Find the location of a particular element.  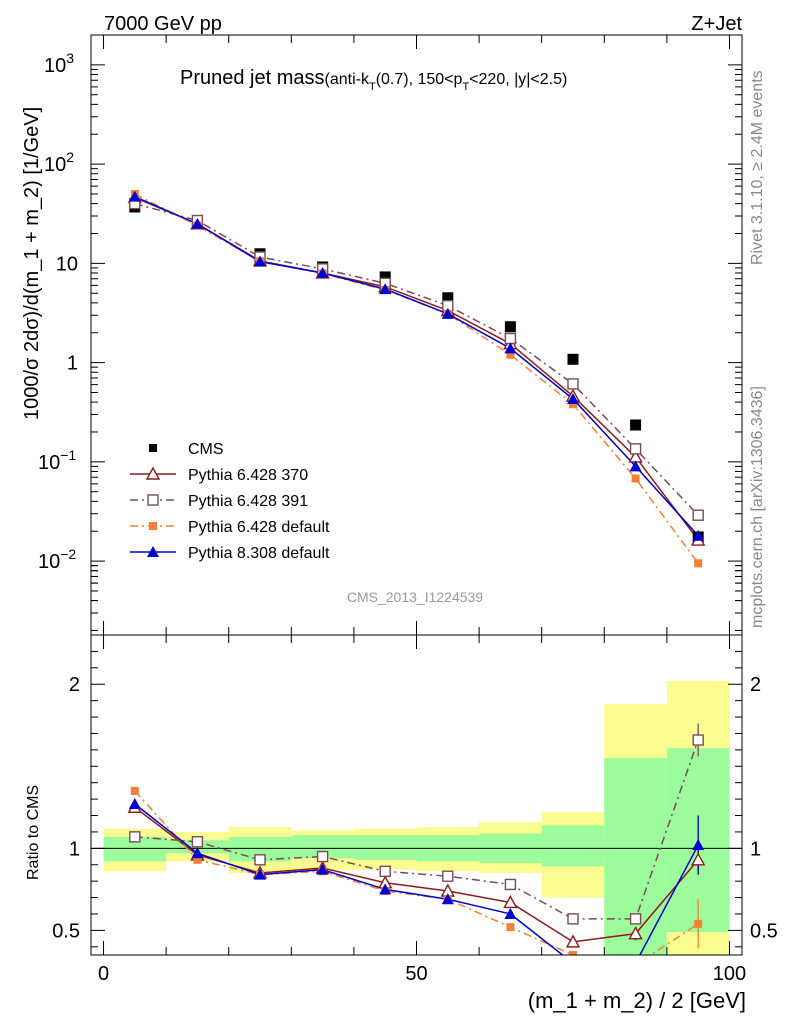

main-y-tick-label: 10² is located at coordinates (59, 162).